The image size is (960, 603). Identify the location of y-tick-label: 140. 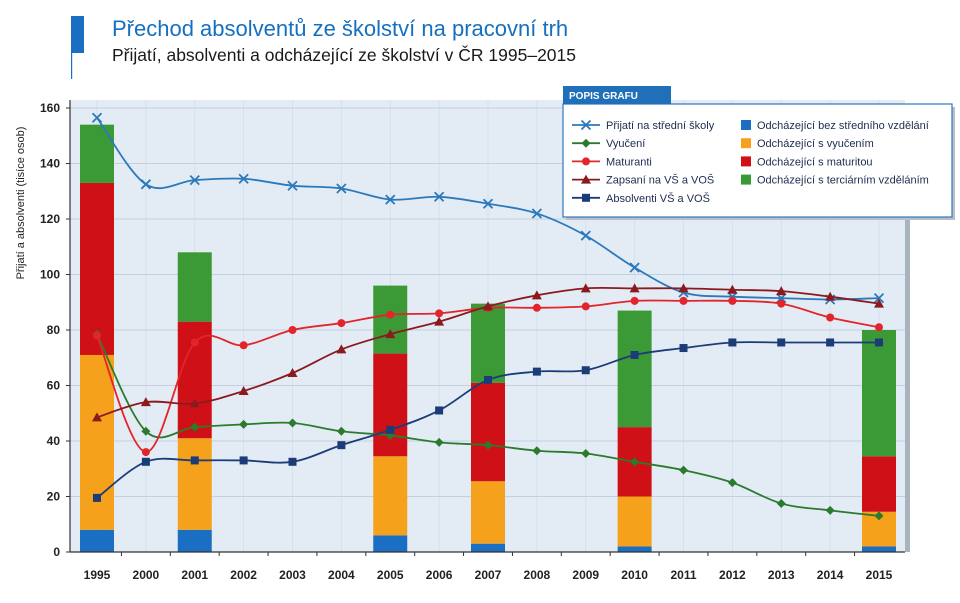
(50, 164).